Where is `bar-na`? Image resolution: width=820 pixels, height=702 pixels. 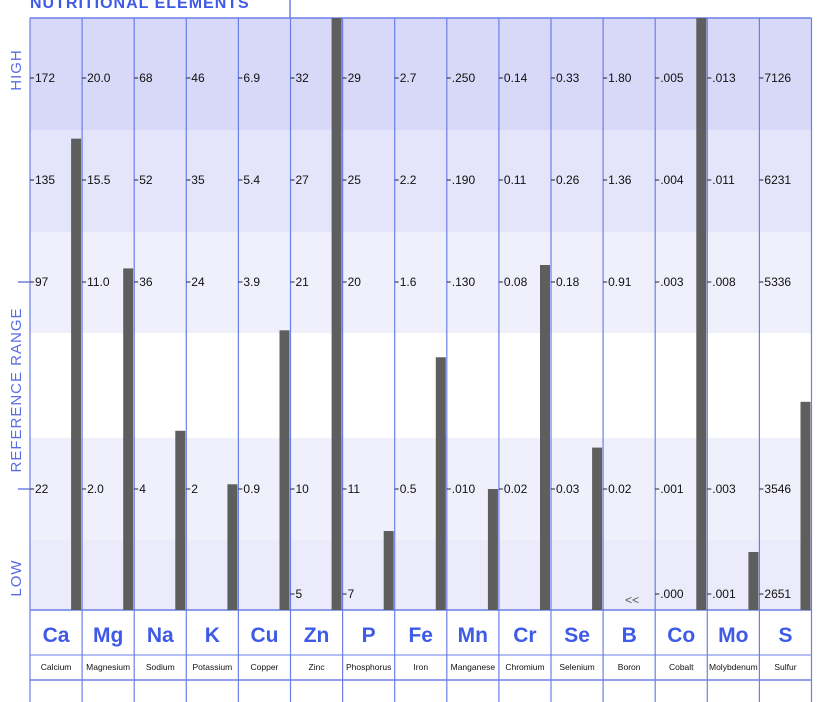
bar-na is located at coordinates (180, 520).